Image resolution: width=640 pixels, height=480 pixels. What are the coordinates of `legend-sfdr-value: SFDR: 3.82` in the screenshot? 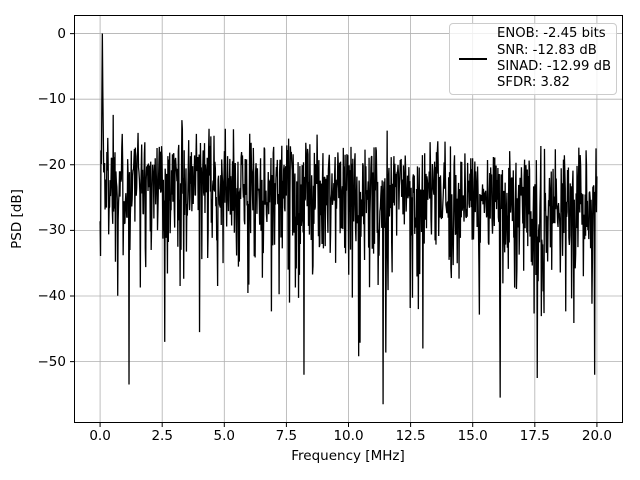 It's located at (533, 83).